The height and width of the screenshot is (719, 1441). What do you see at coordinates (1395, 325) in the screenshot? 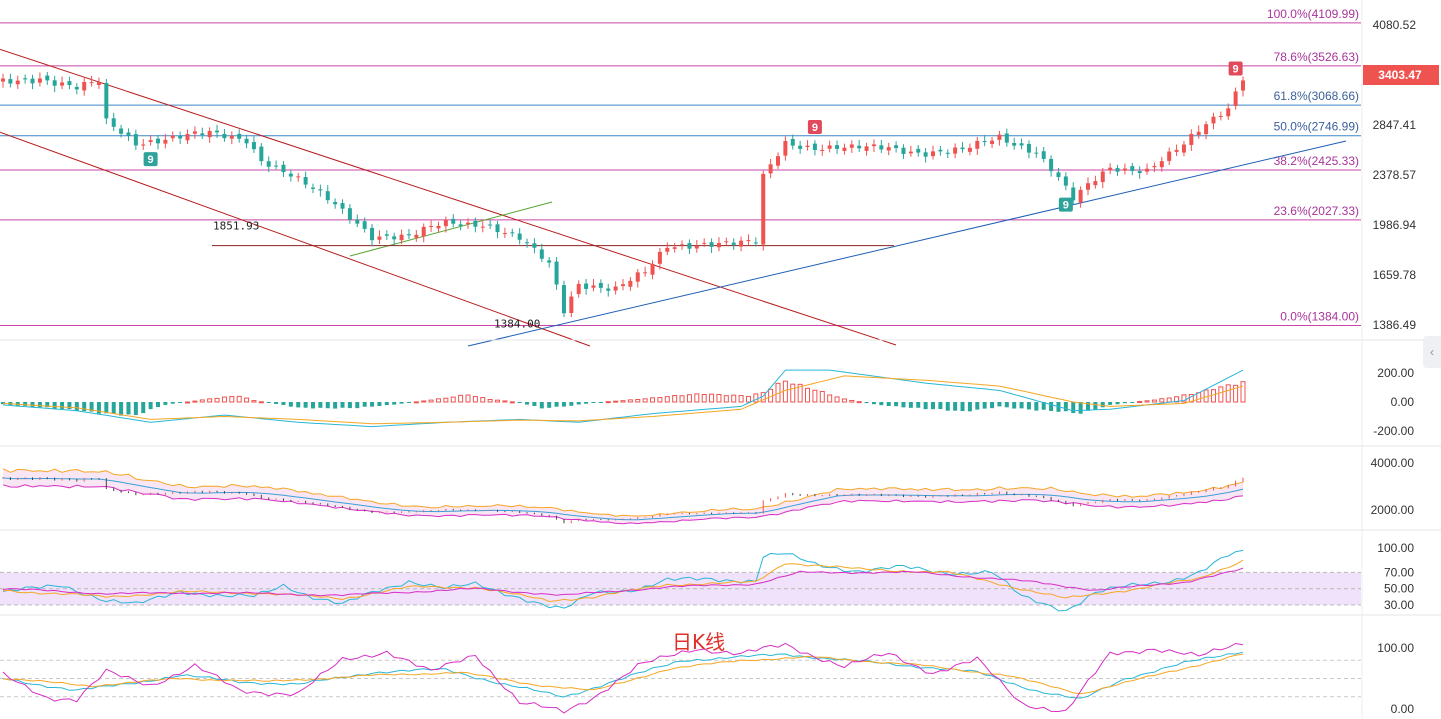
I see `axis-tick-label: 1386.49` at bounding box center [1395, 325].